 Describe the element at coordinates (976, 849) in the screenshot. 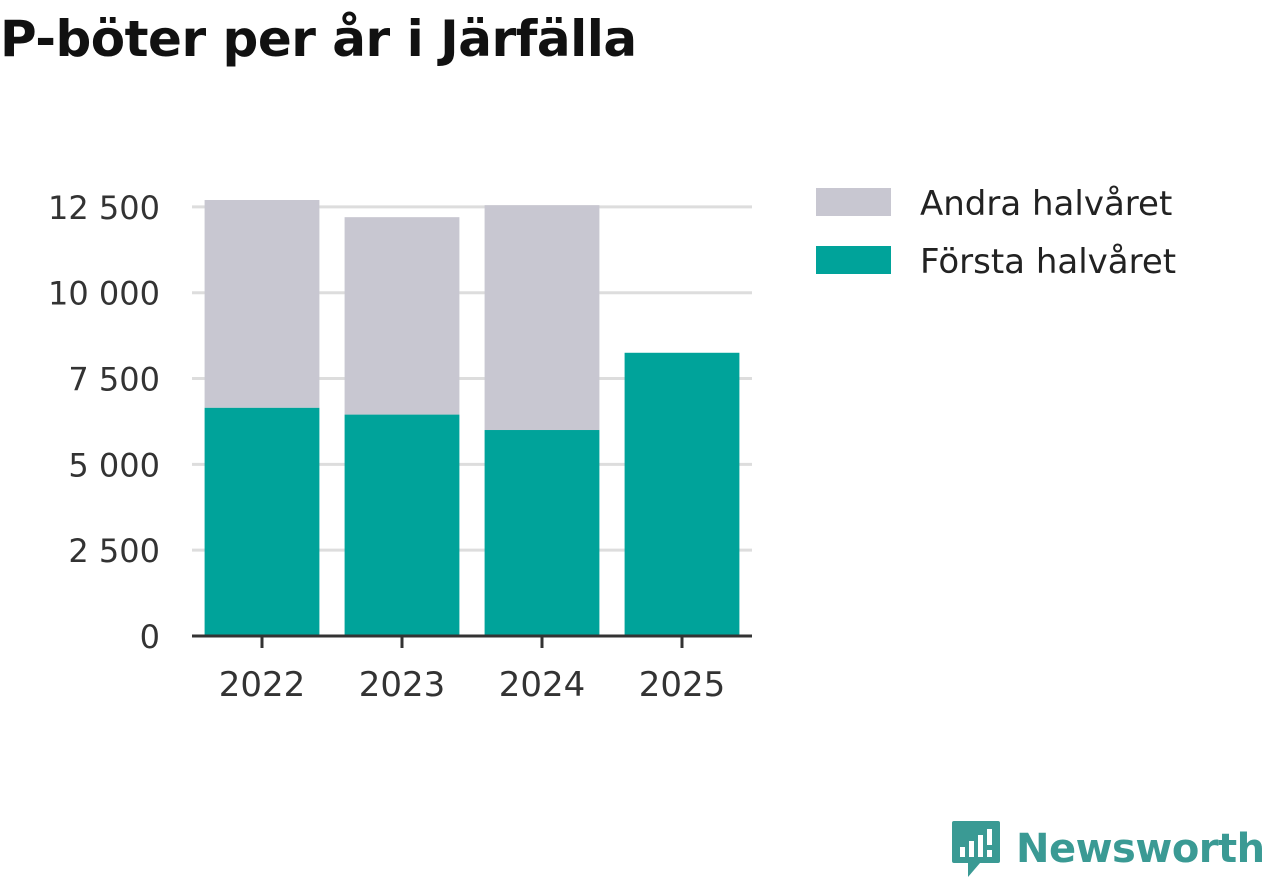

I see `newsworthy-logo-icon` at that location.